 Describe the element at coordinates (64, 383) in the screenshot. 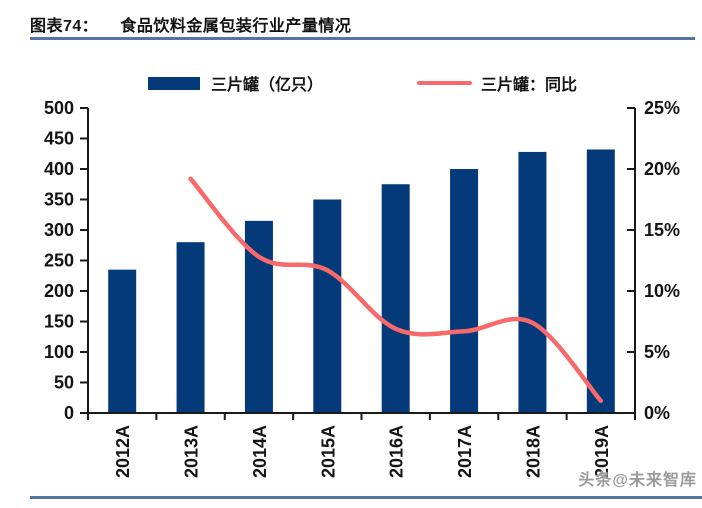

I see `left-axis-label: 50` at that location.